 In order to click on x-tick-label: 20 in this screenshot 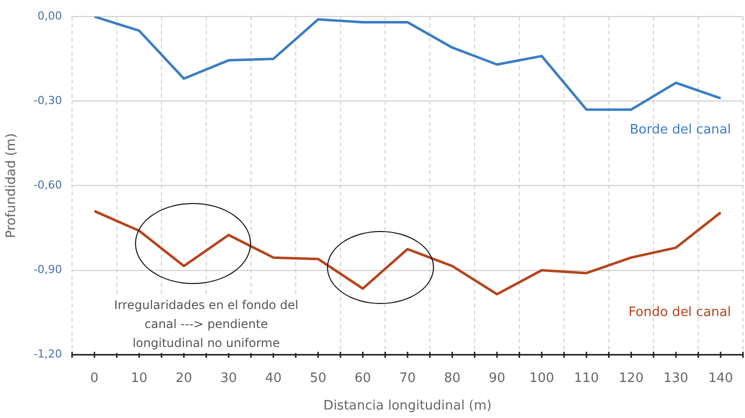, I will do `click(184, 378)`.